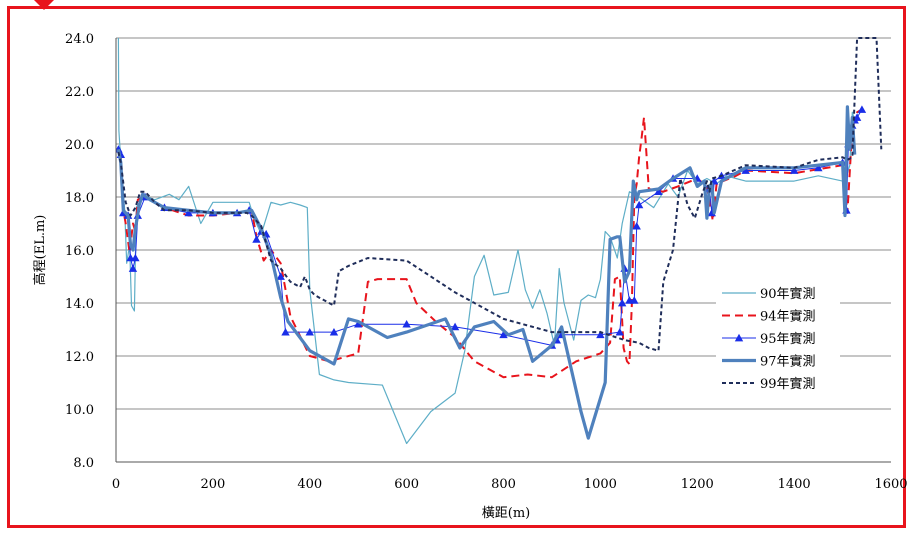 This screenshot has width=914, height=534. What do you see at coordinates (794, 484) in the screenshot?
I see `x-tick-label: 1400` at bounding box center [794, 484].